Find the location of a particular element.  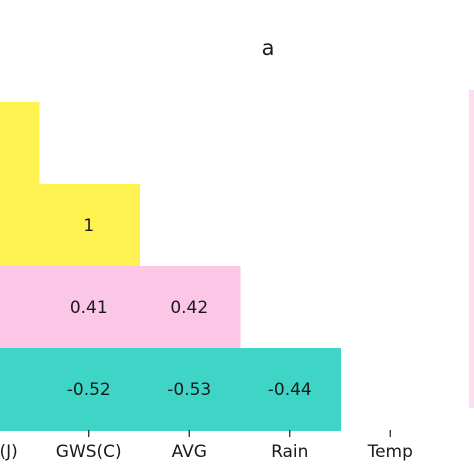

cell-label: -0.44 is located at coordinates (290, 390).